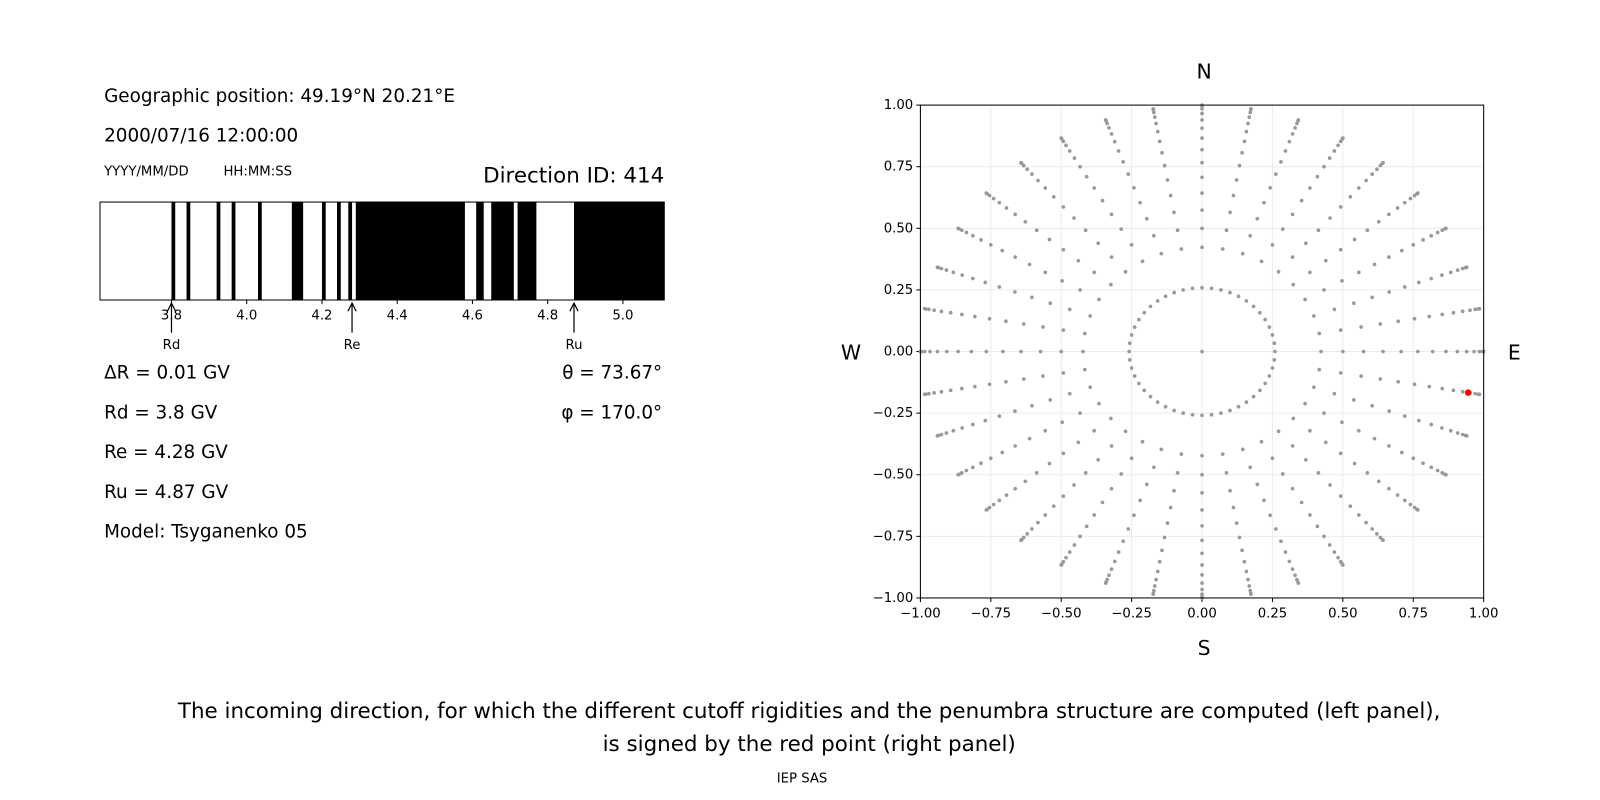 This screenshot has height=800, width=1600. What do you see at coordinates (352, 306) in the screenshot?
I see `cutoff-arrowhead` at bounding box center [352, 306].